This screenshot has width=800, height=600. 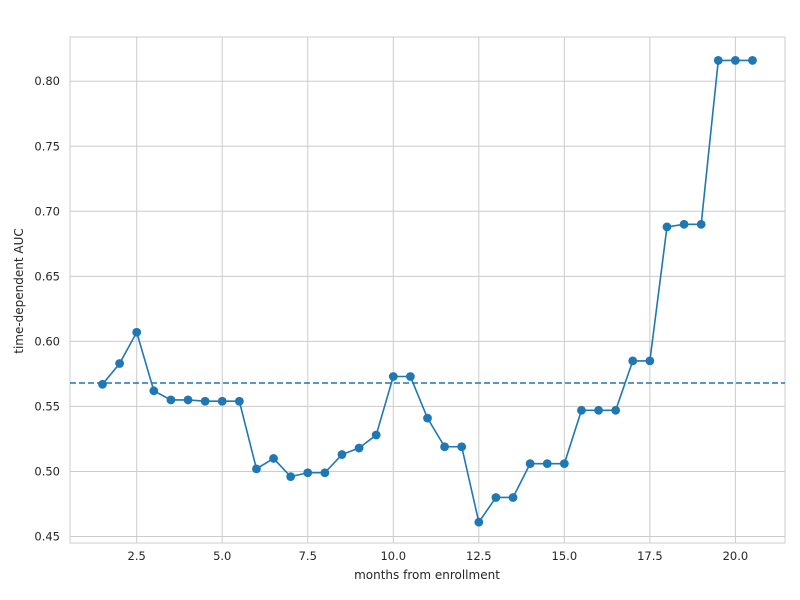 I want to click on x-tick-label: 17.5, so click(x=650, y=556).